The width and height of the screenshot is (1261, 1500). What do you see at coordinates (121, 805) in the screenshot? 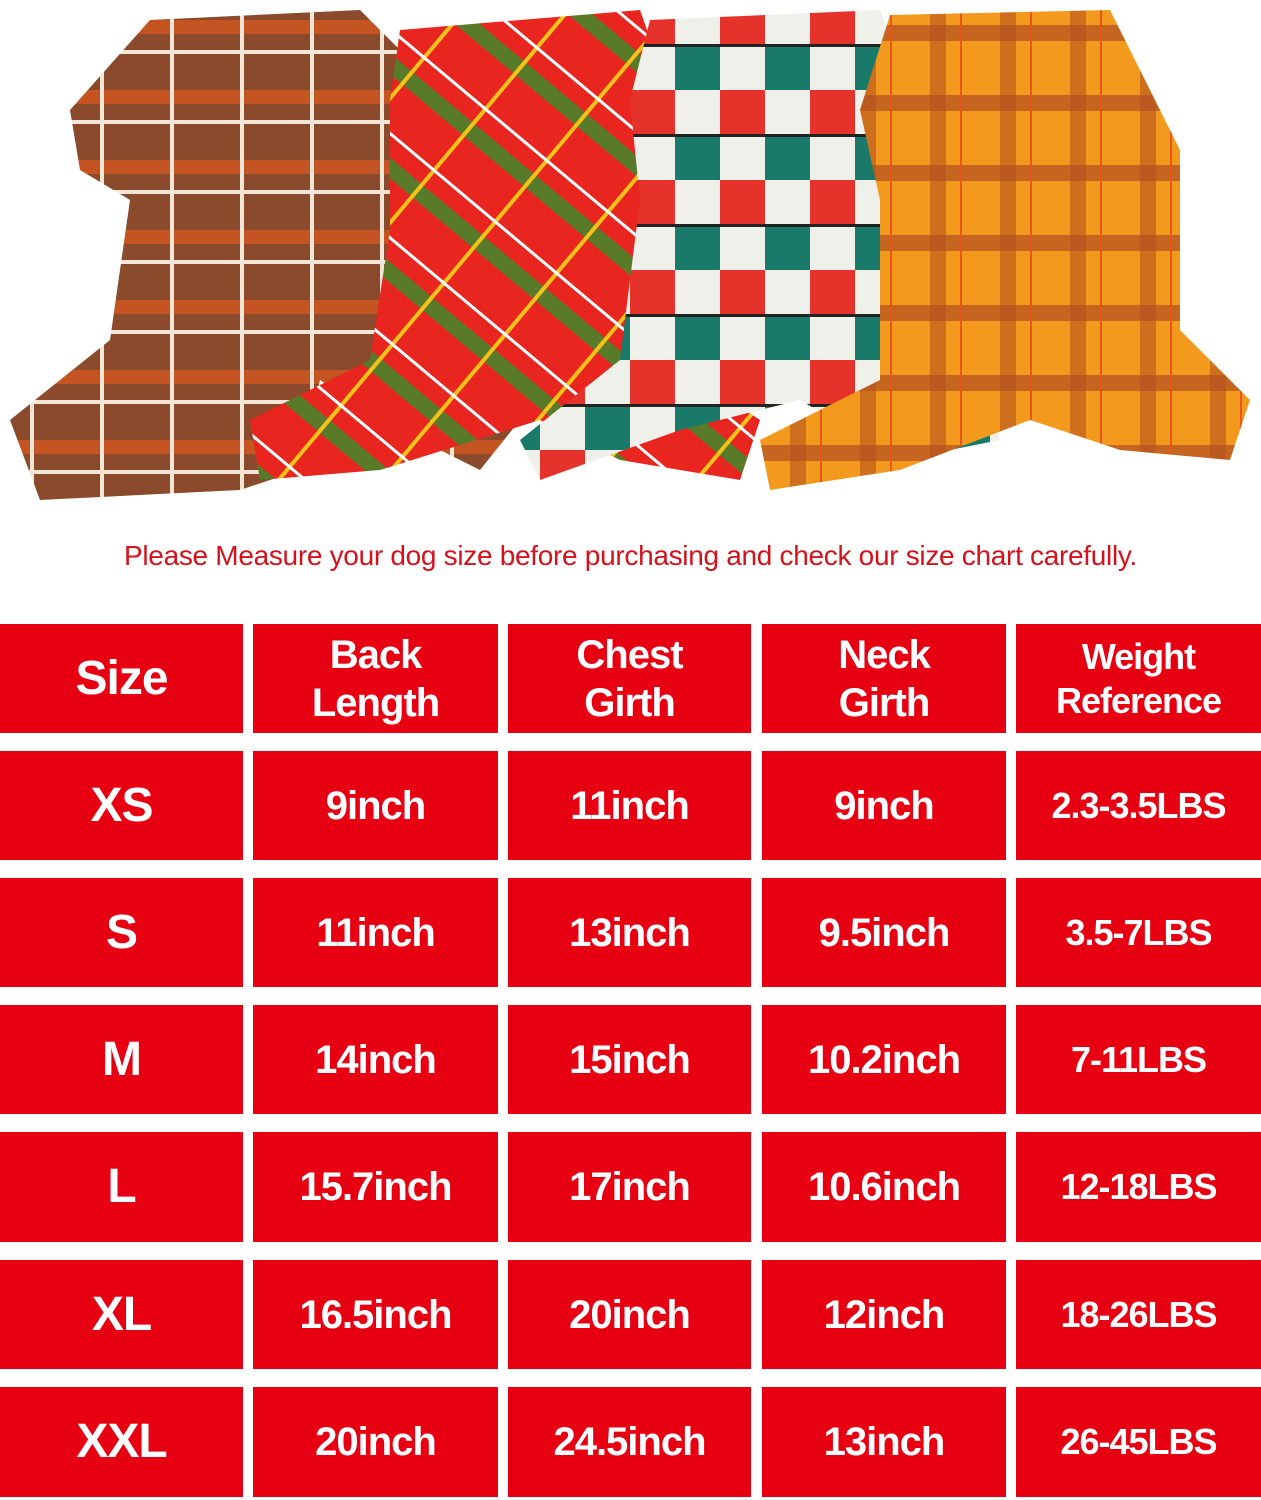
I see `table-cell: XS` at bounding box center [121, 805].